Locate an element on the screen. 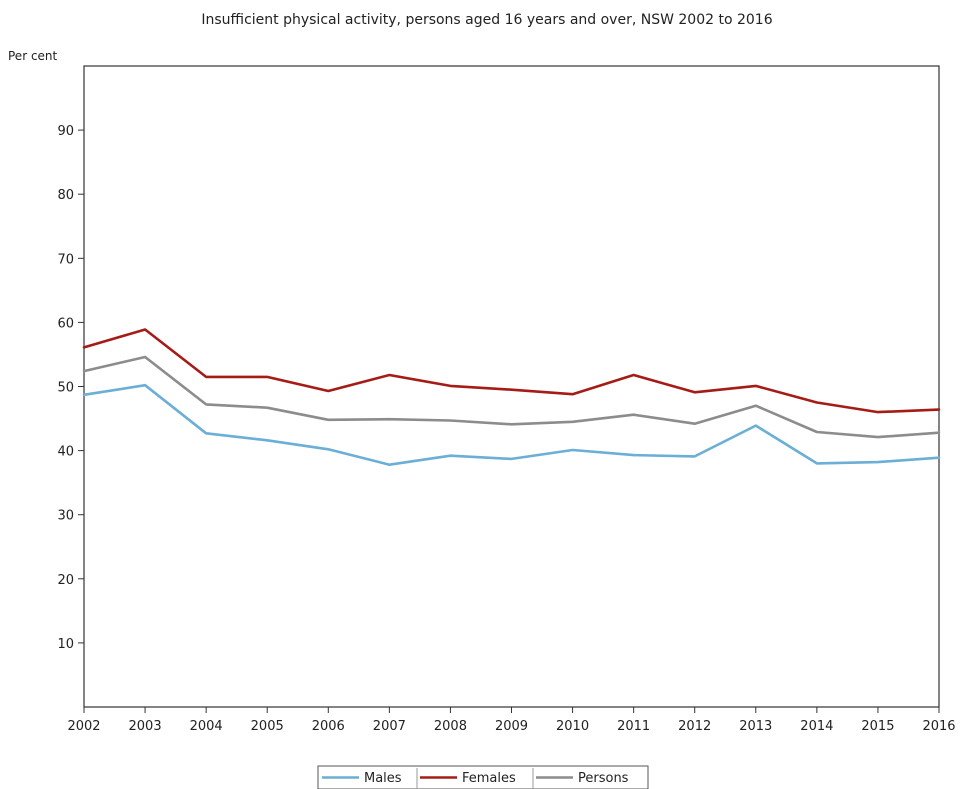  x-tick-label: 2009 is located at coordinates (511, 726).